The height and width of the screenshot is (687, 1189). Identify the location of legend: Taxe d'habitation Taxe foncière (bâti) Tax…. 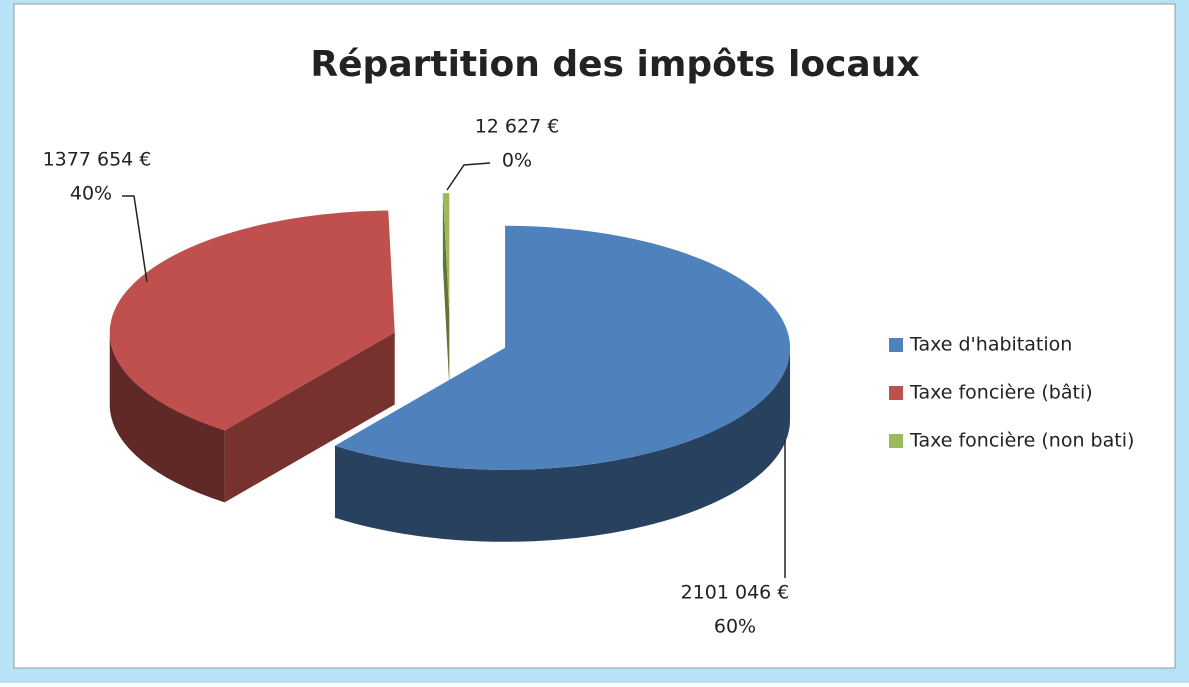
(1011, 393).